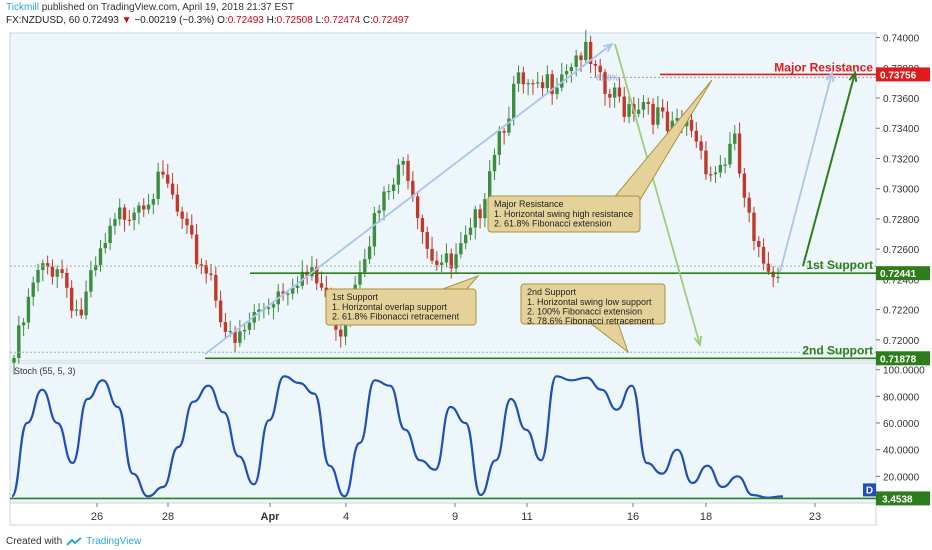  What do you see at coordinates (698, 341) in the screenshot?
I see `arrow-target-2nd-support-head` at bounding box center [698, 341].